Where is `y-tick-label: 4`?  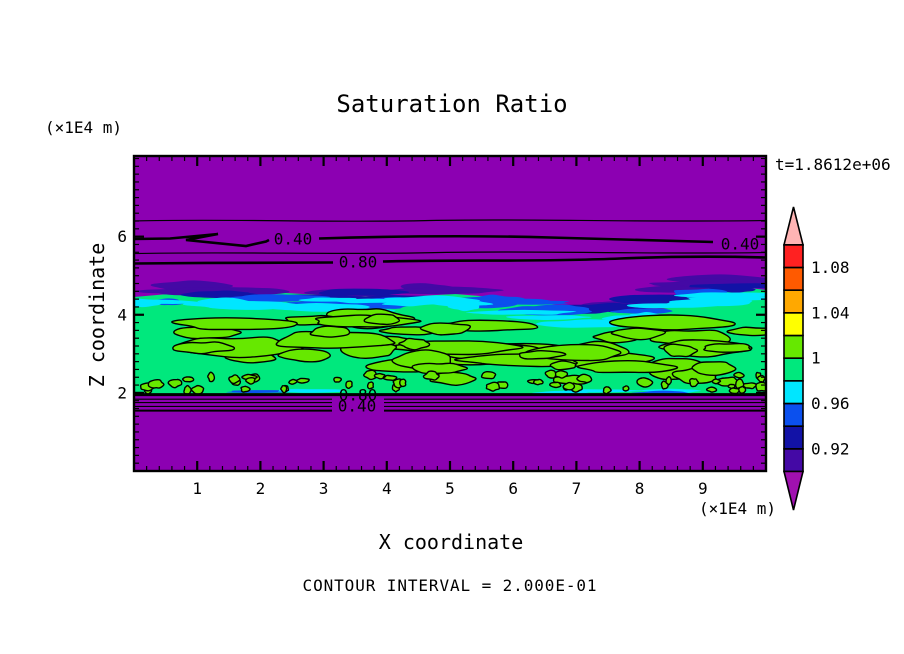 y-tick-label: 4 is located at coordinates (122, 314).